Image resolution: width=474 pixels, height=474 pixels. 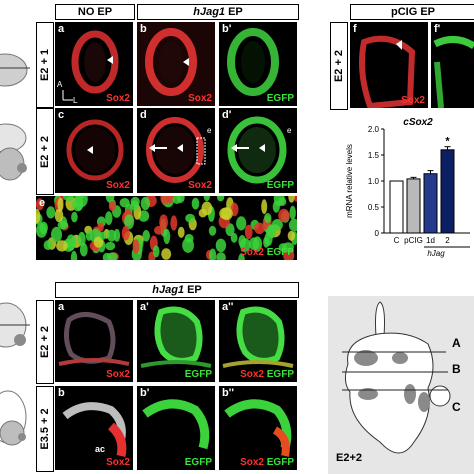 What do you see at coordinates (227, 115) in the screenshot?
I see `panel-letter-d-prime: d'` at bounding box center [227, 115].